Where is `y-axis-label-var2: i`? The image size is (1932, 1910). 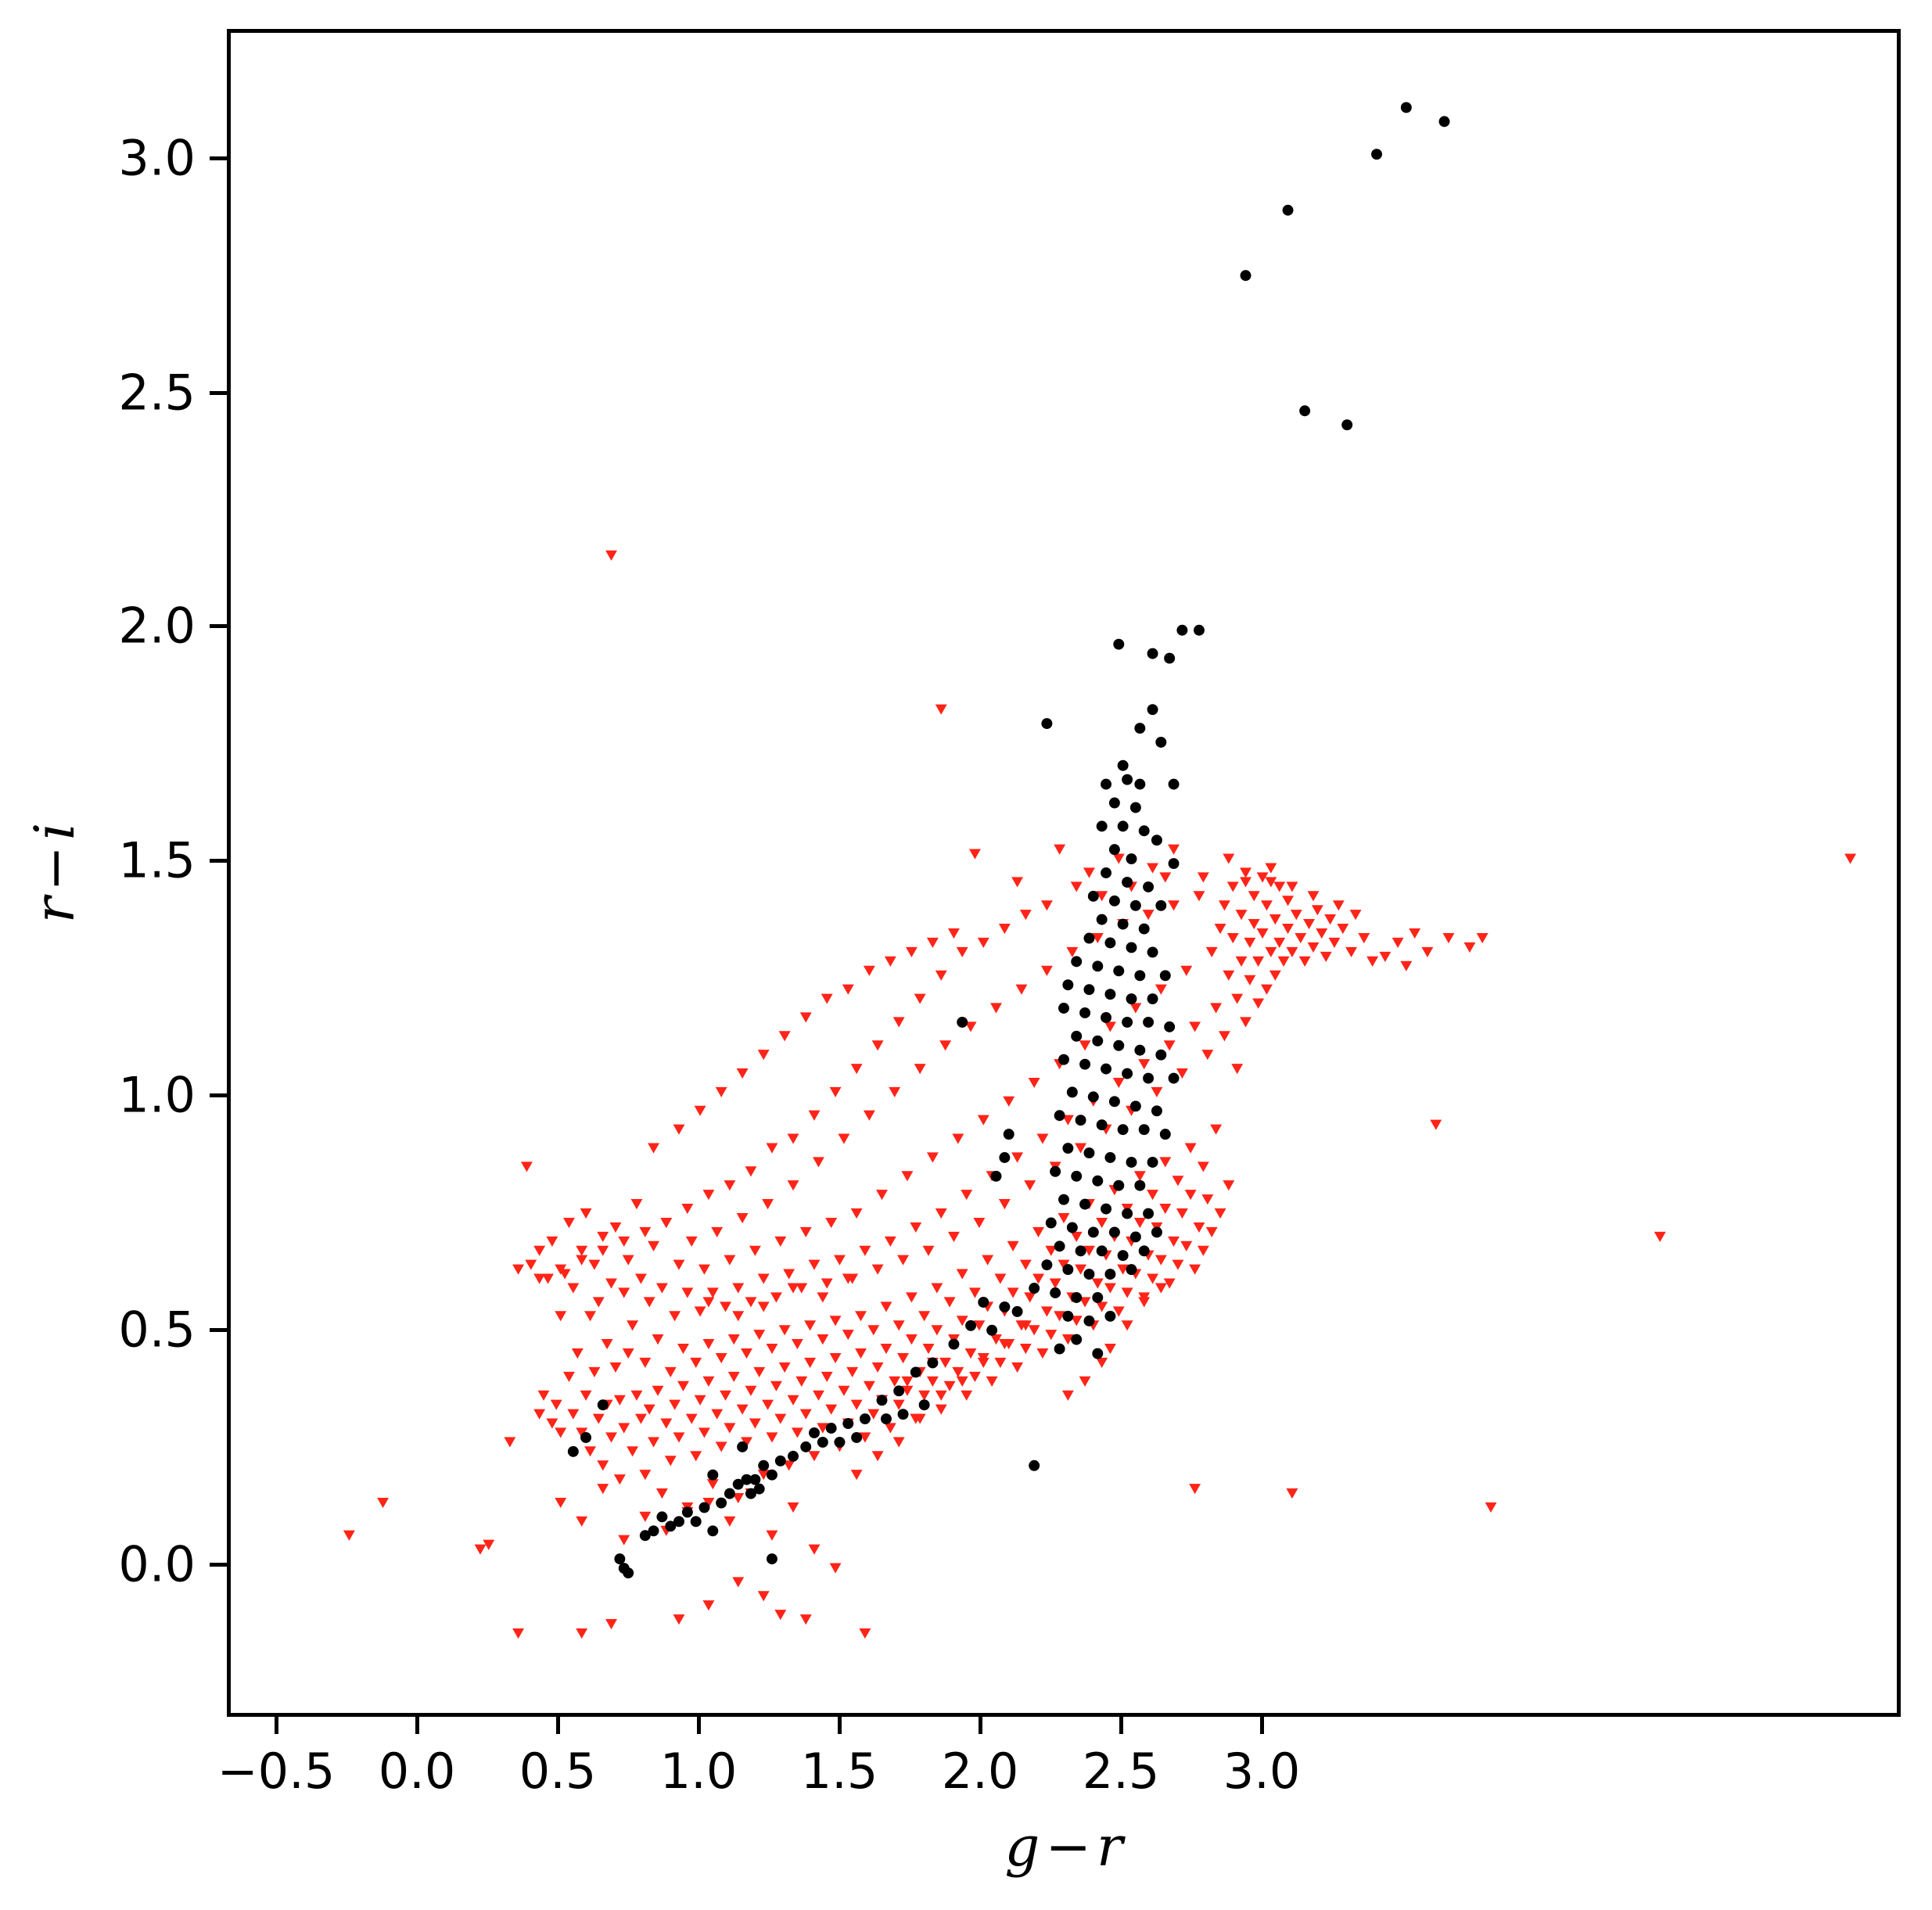
y-axis-label-var2: i is located at coordinates (55, 832).